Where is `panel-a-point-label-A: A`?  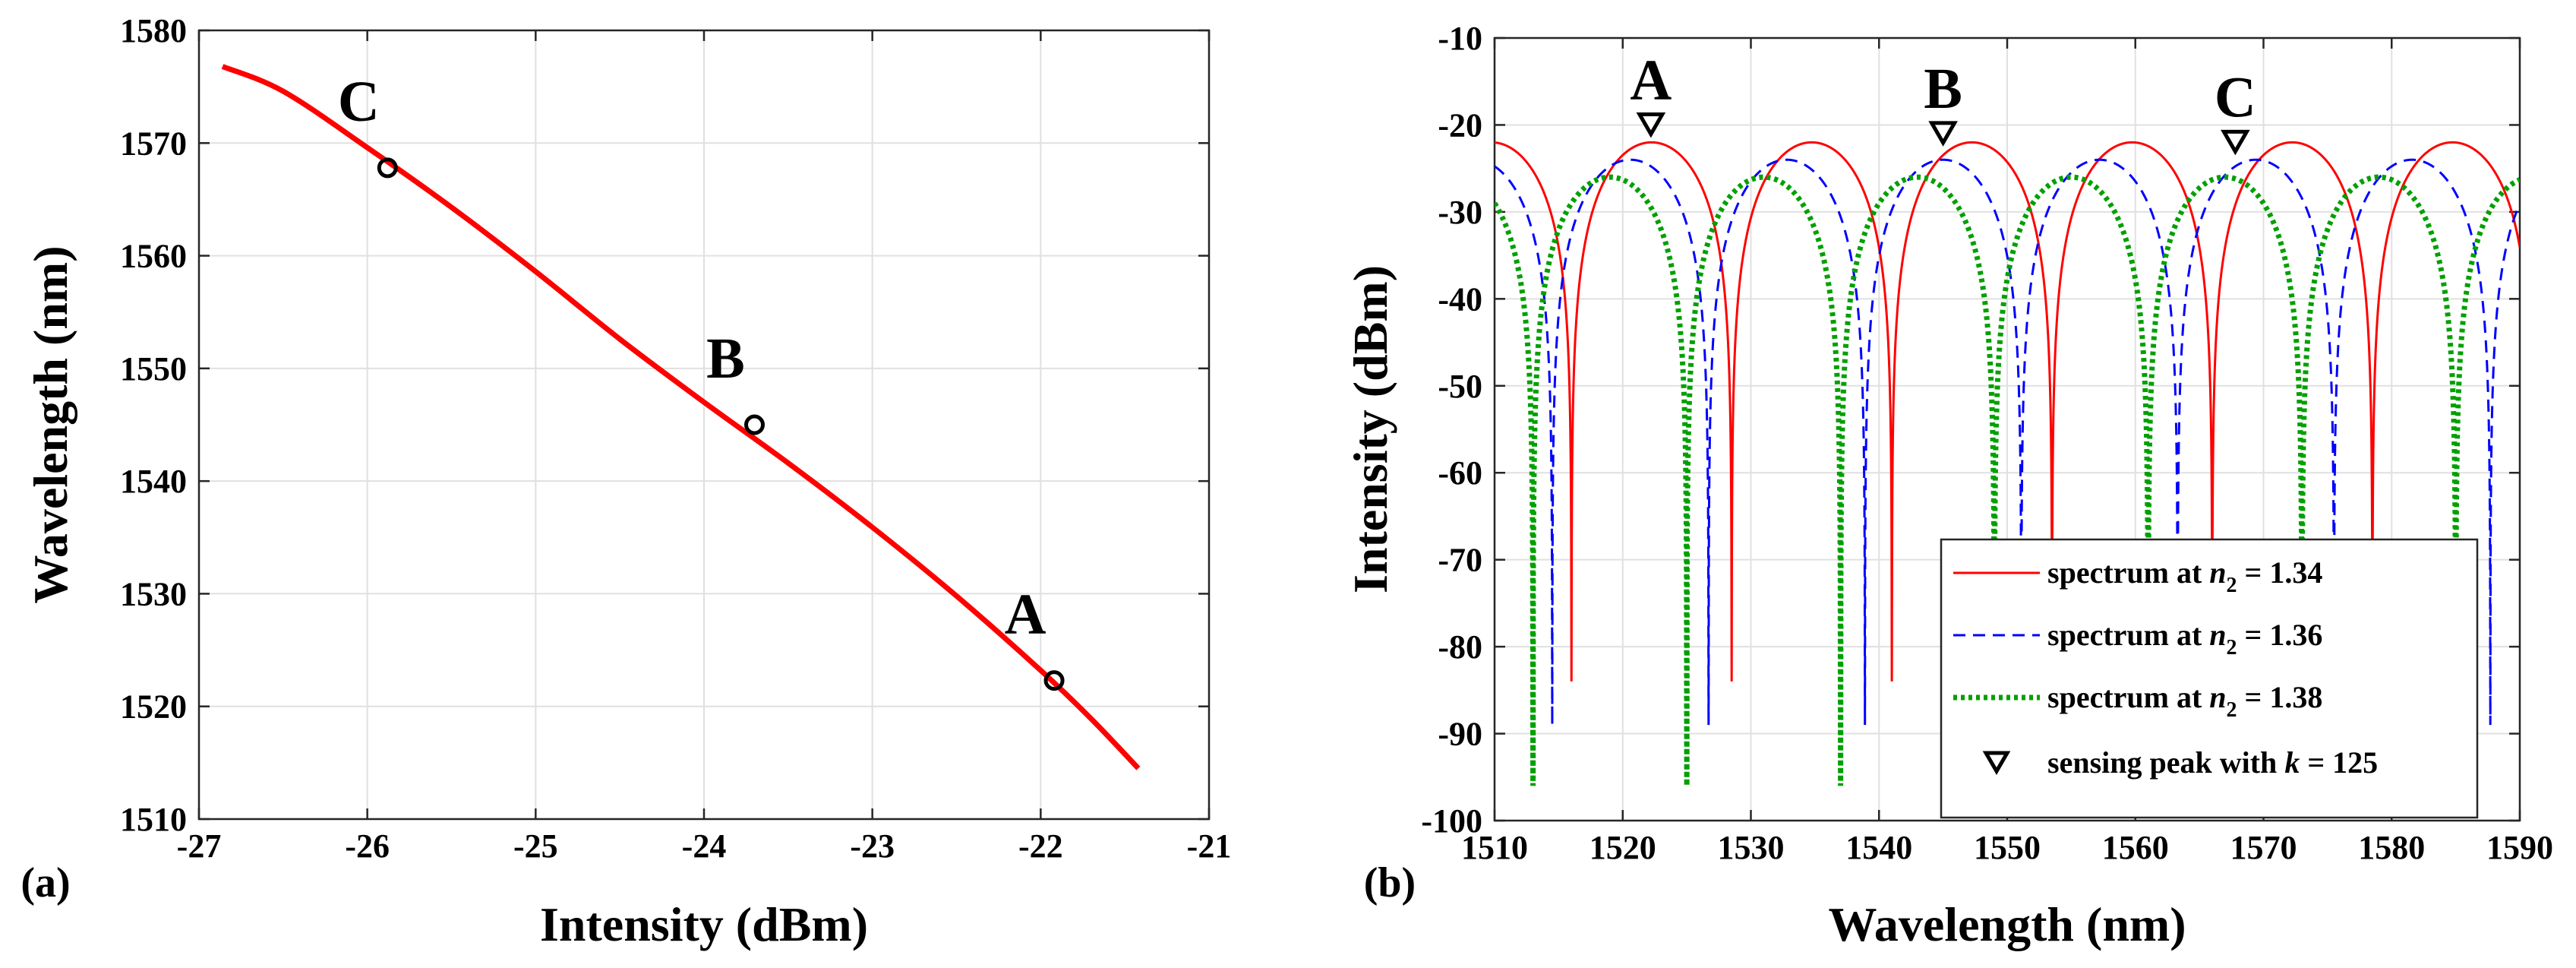
panel-a-point-label-A: A is located at coordinates (1025, 615).